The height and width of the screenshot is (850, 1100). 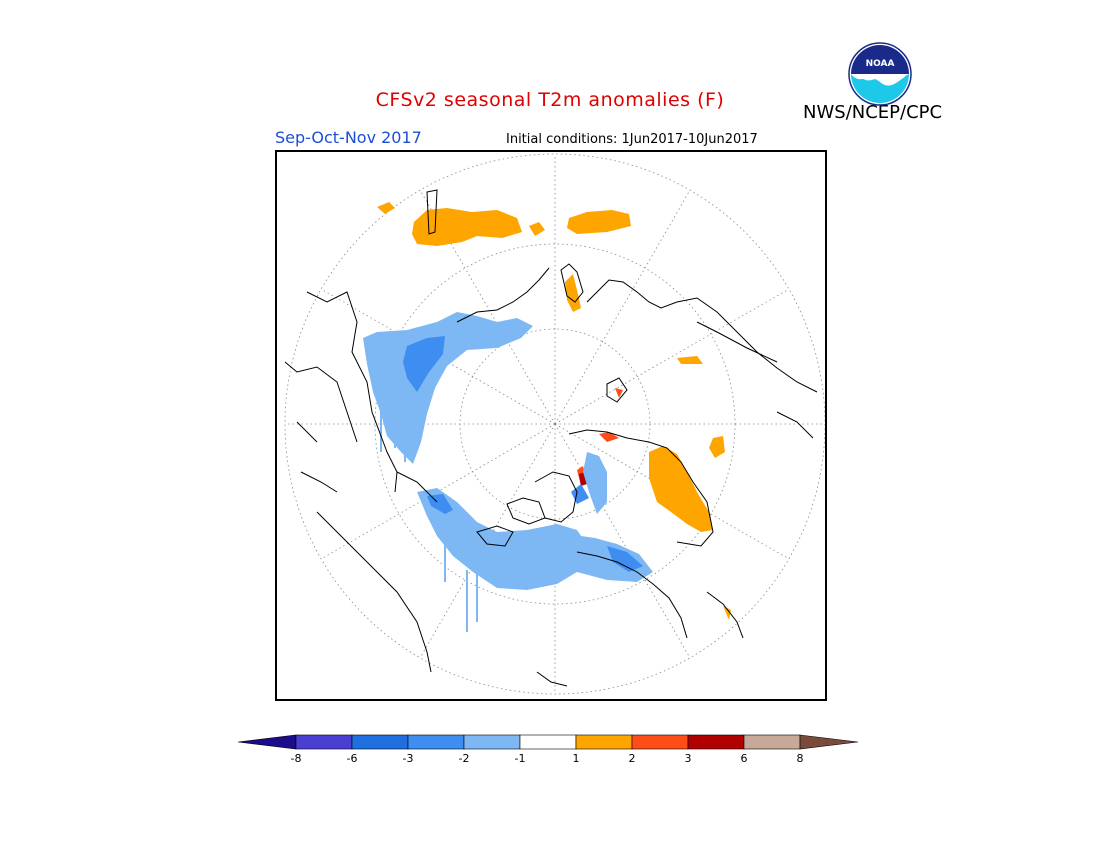 What do you see at coordinates (550, 100) in the screenshot?
I see `chart-title: CFSv2 seasonal T2m anomalies (F)` at bounding box center [550, 100].